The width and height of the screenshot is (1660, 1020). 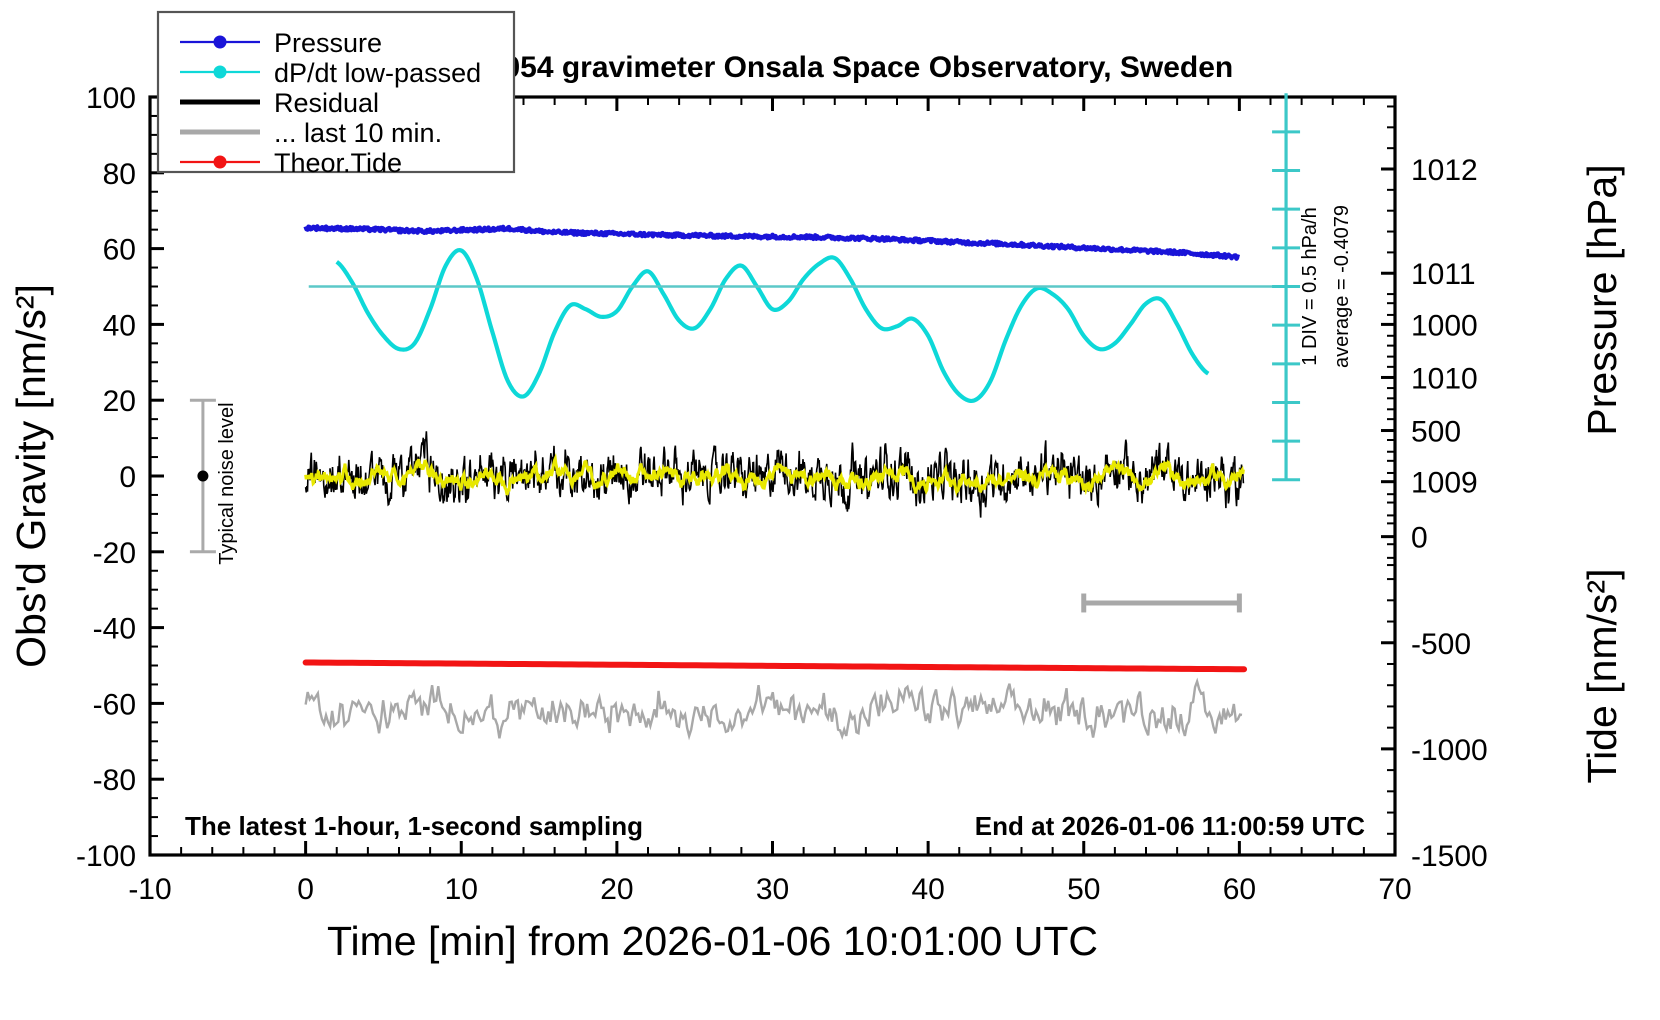 I want to click on scale-bar-average-label: average = -0.4079, so click(x=1342, y=286).